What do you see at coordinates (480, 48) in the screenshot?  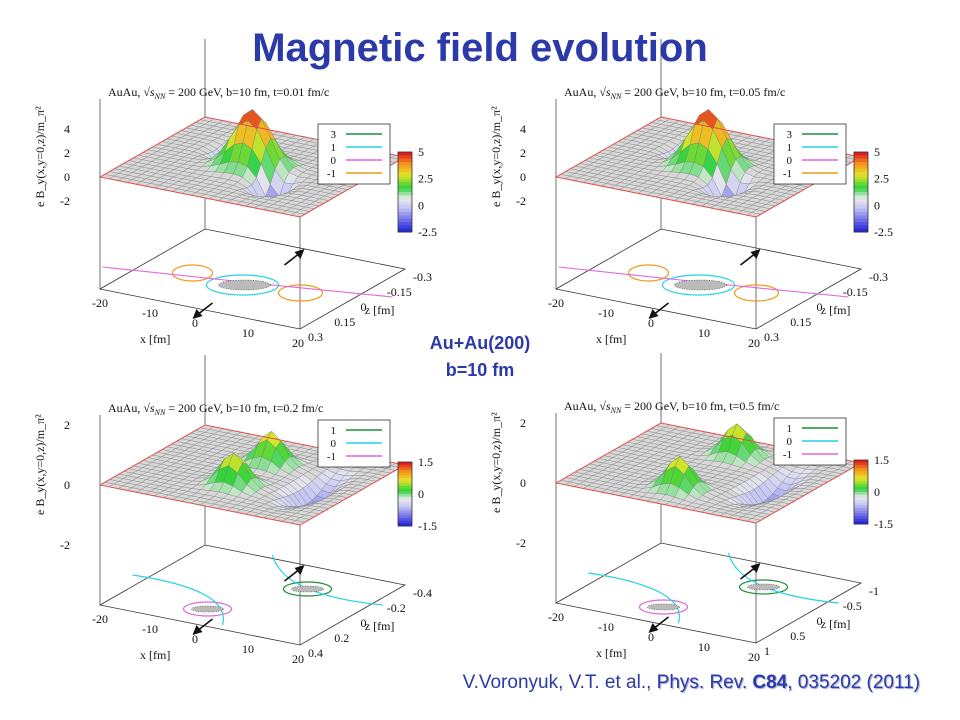 I see `page-title: Magnetic field evolution` at bounding box center [480, 48].